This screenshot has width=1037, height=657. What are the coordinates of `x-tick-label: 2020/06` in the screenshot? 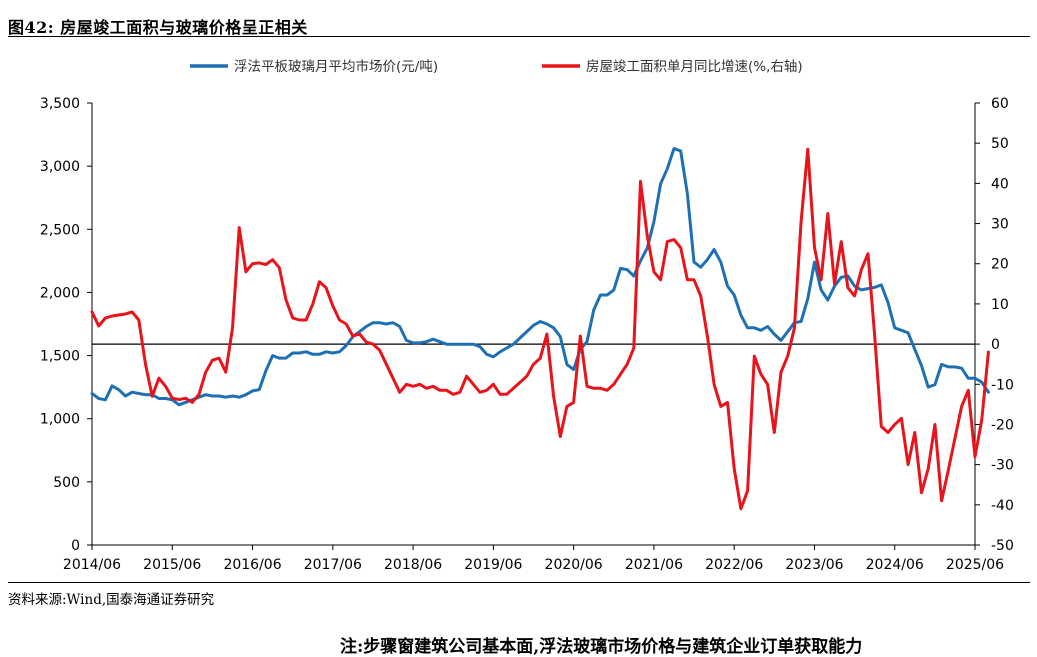 It's located at (574, 565).